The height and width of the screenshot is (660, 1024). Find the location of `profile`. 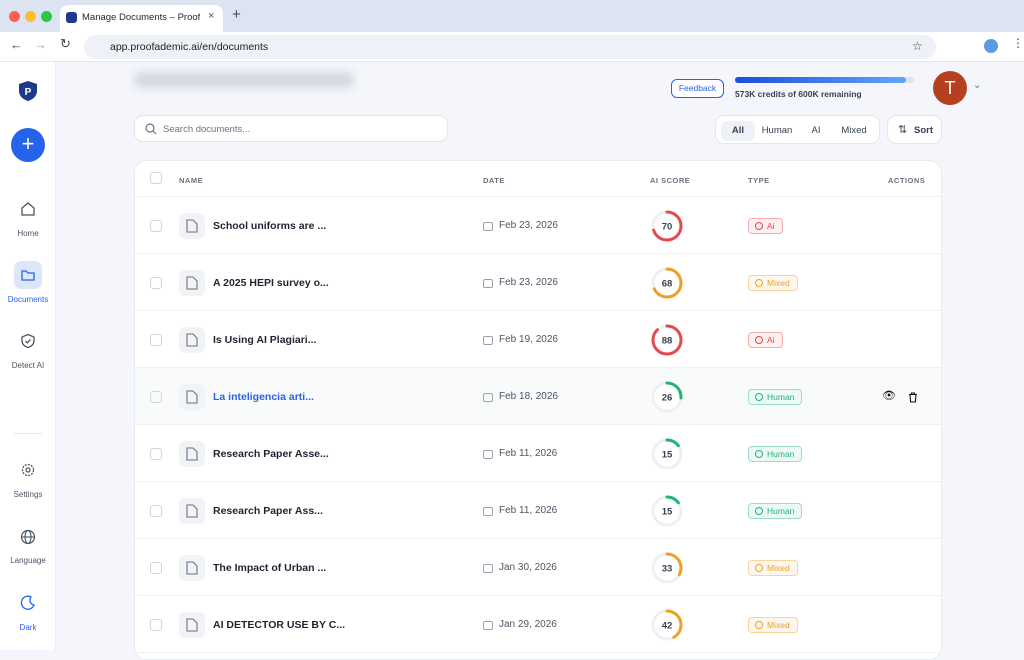

profile is located at coordinates (991, 46).